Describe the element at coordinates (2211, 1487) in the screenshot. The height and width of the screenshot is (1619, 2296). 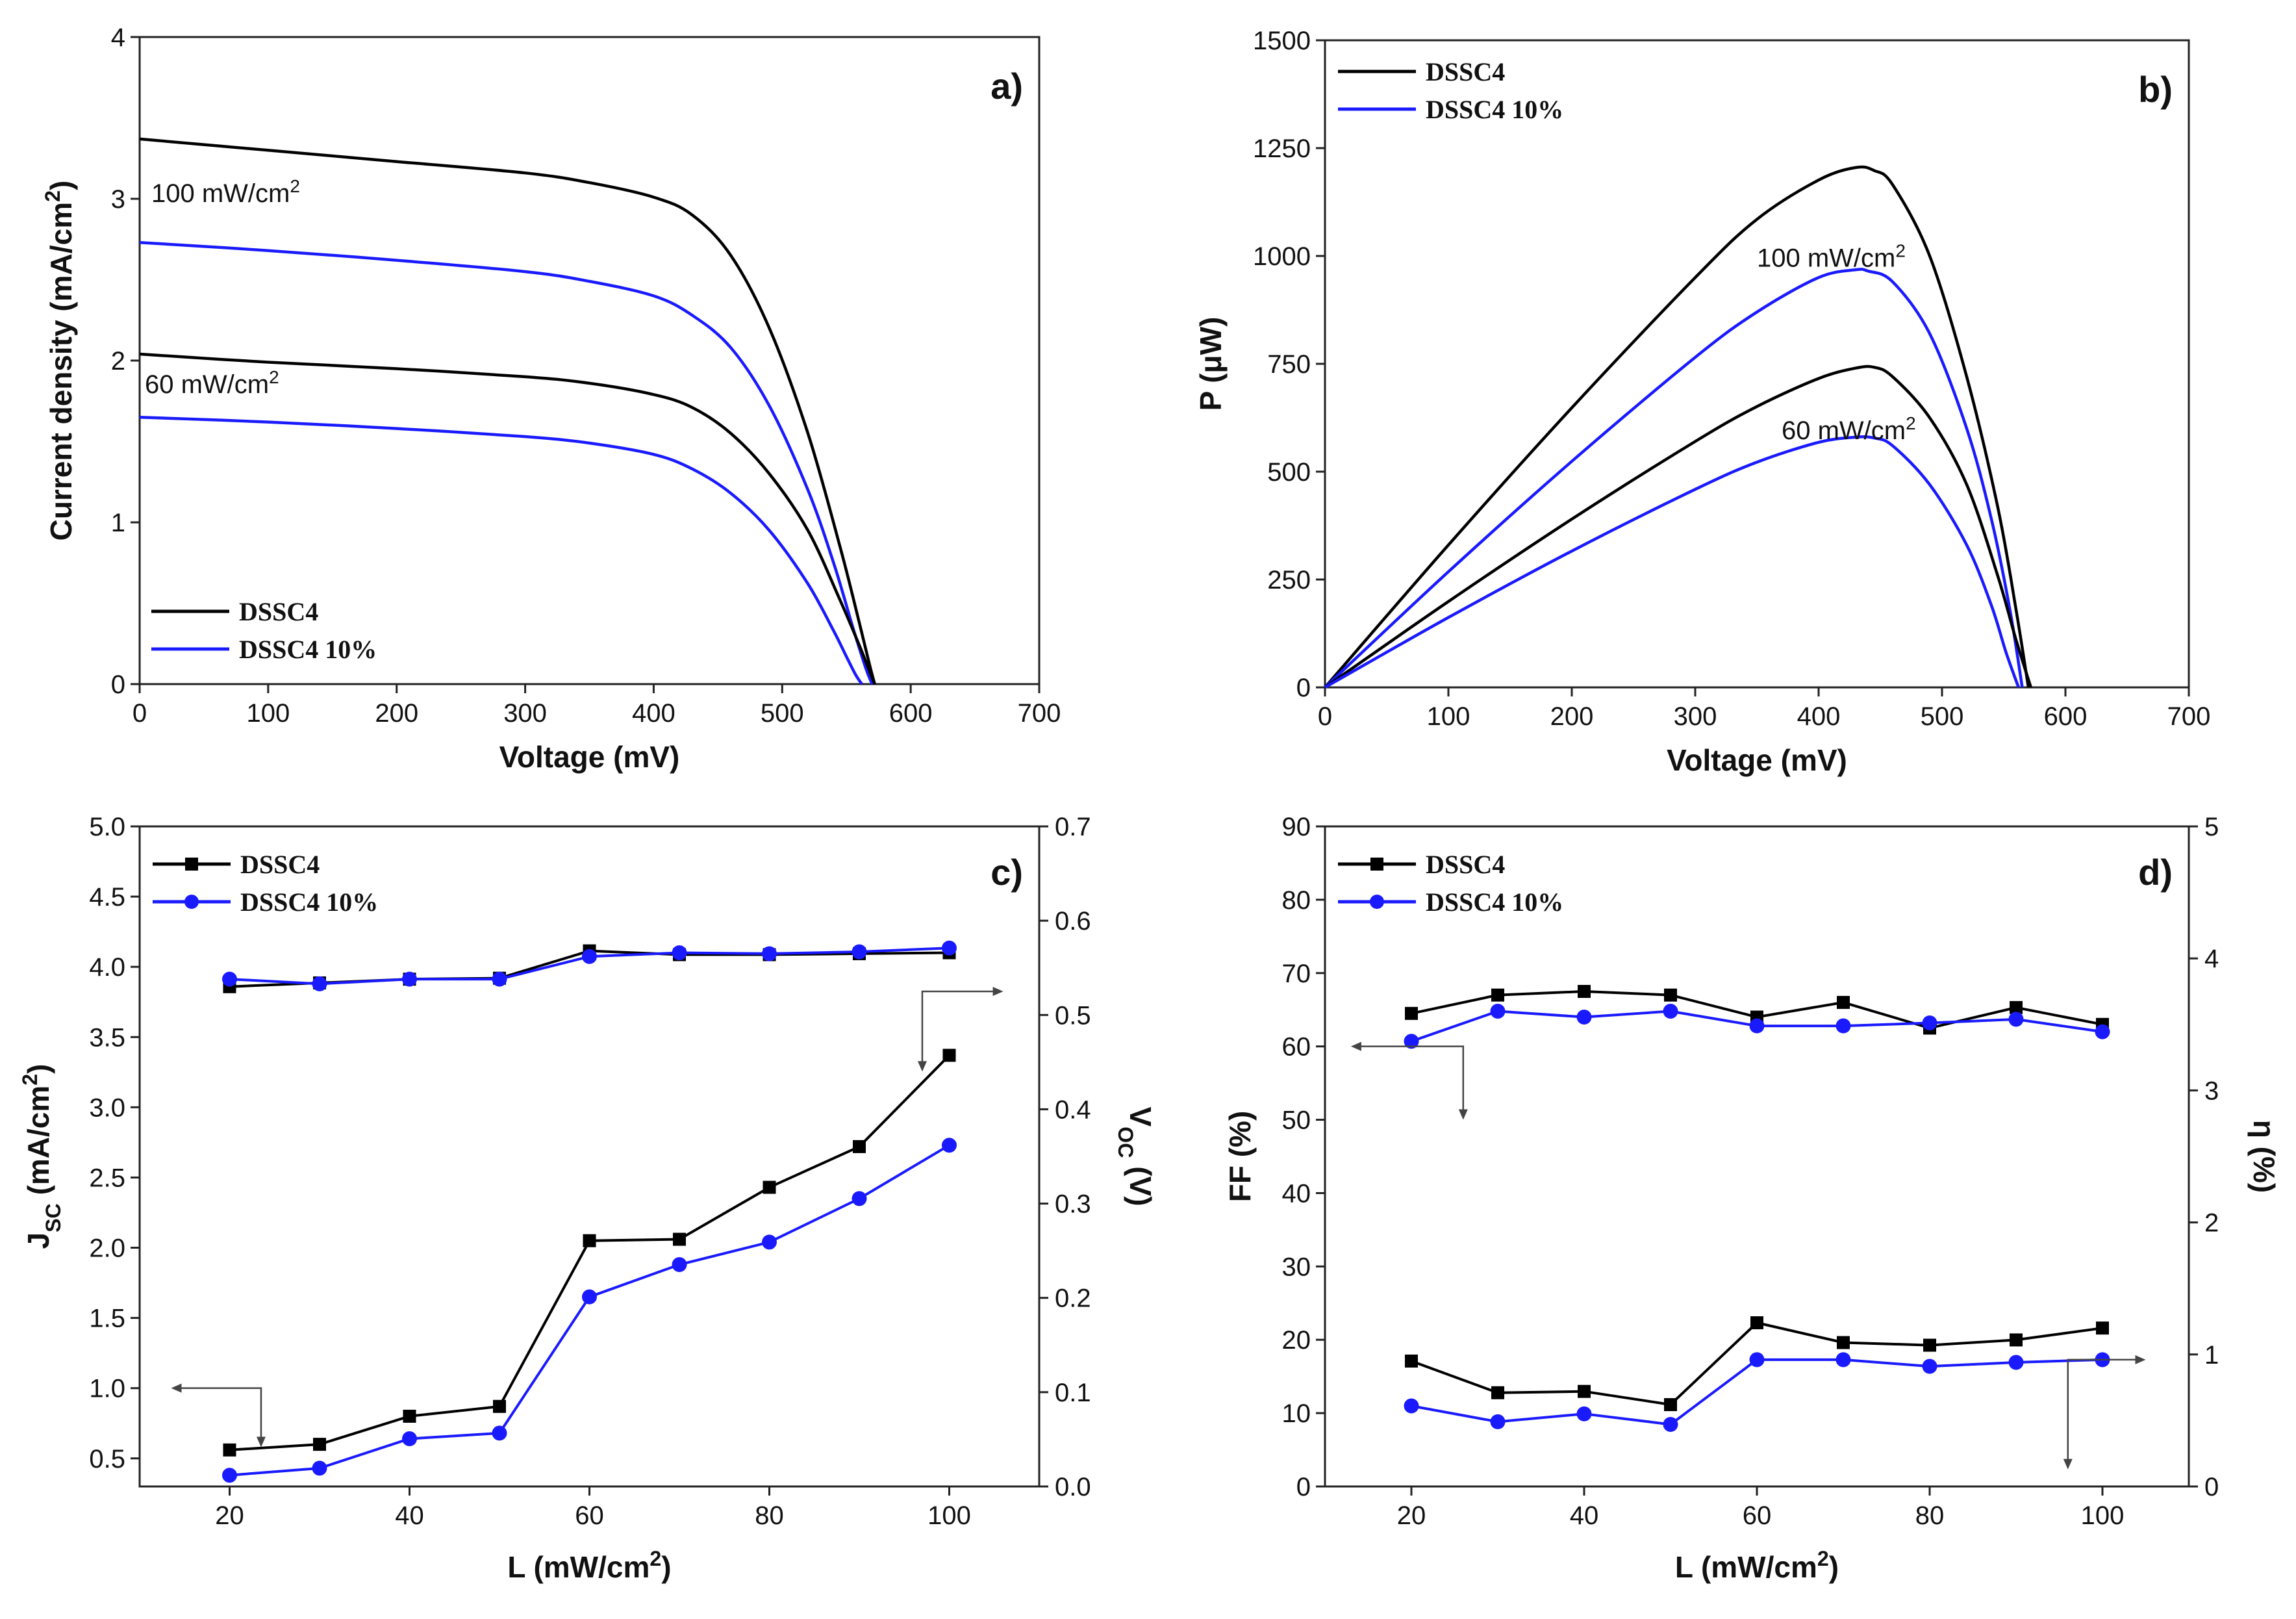
I see `y-right-tick-label: 0` at that location.